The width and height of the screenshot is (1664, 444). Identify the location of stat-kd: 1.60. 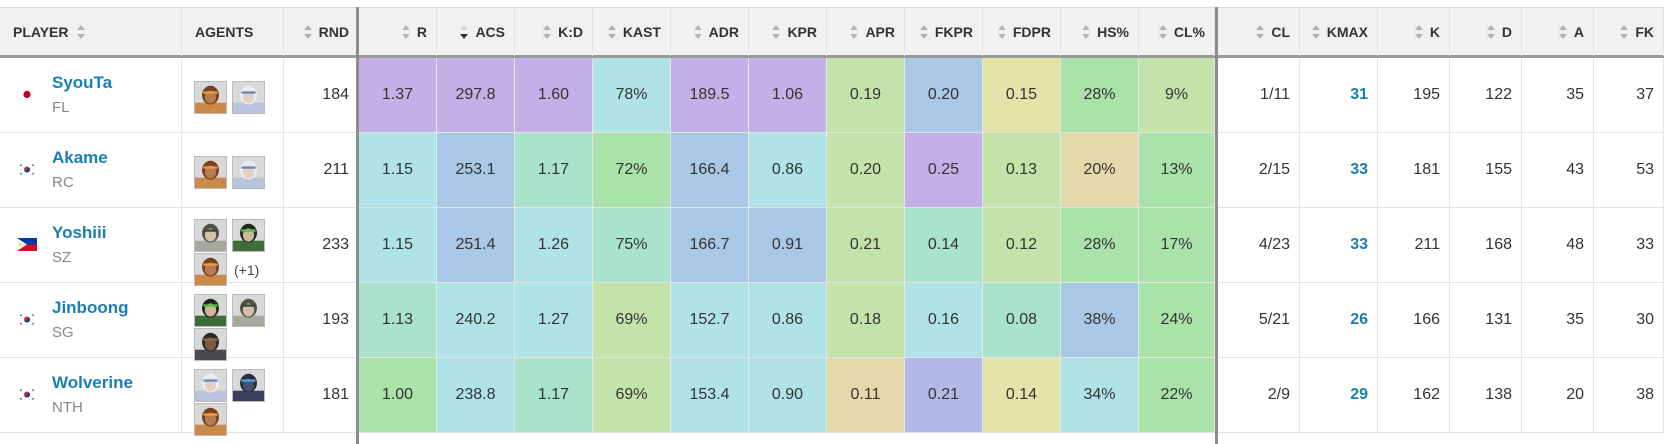
(554, 95).